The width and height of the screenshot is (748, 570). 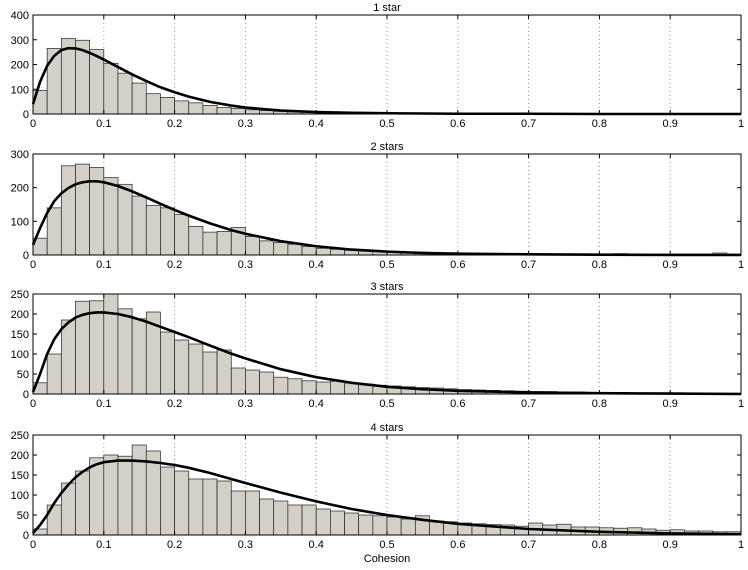 What do you see at coordinates (26, 536) in the screenshot?
I see `y-tick-label: 0` at bounding box center [26, 536].